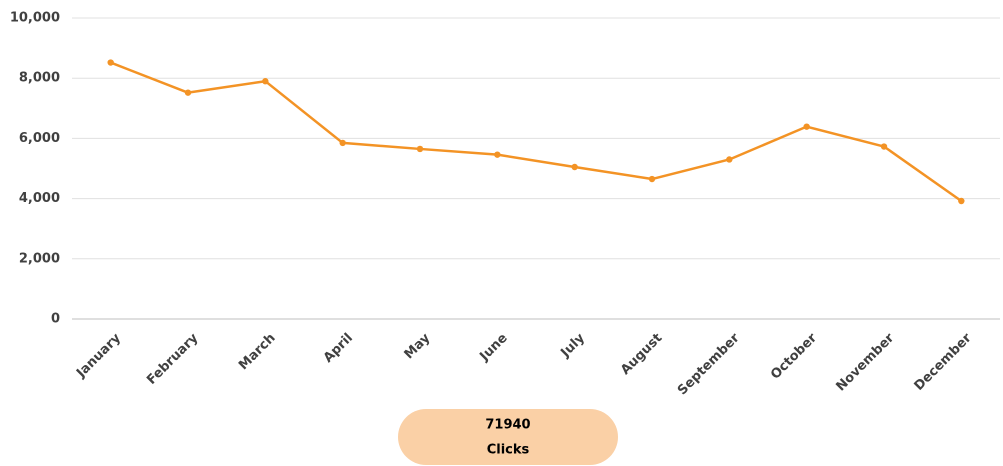  I want to click on x-tick-label: October, so click(794, 356).